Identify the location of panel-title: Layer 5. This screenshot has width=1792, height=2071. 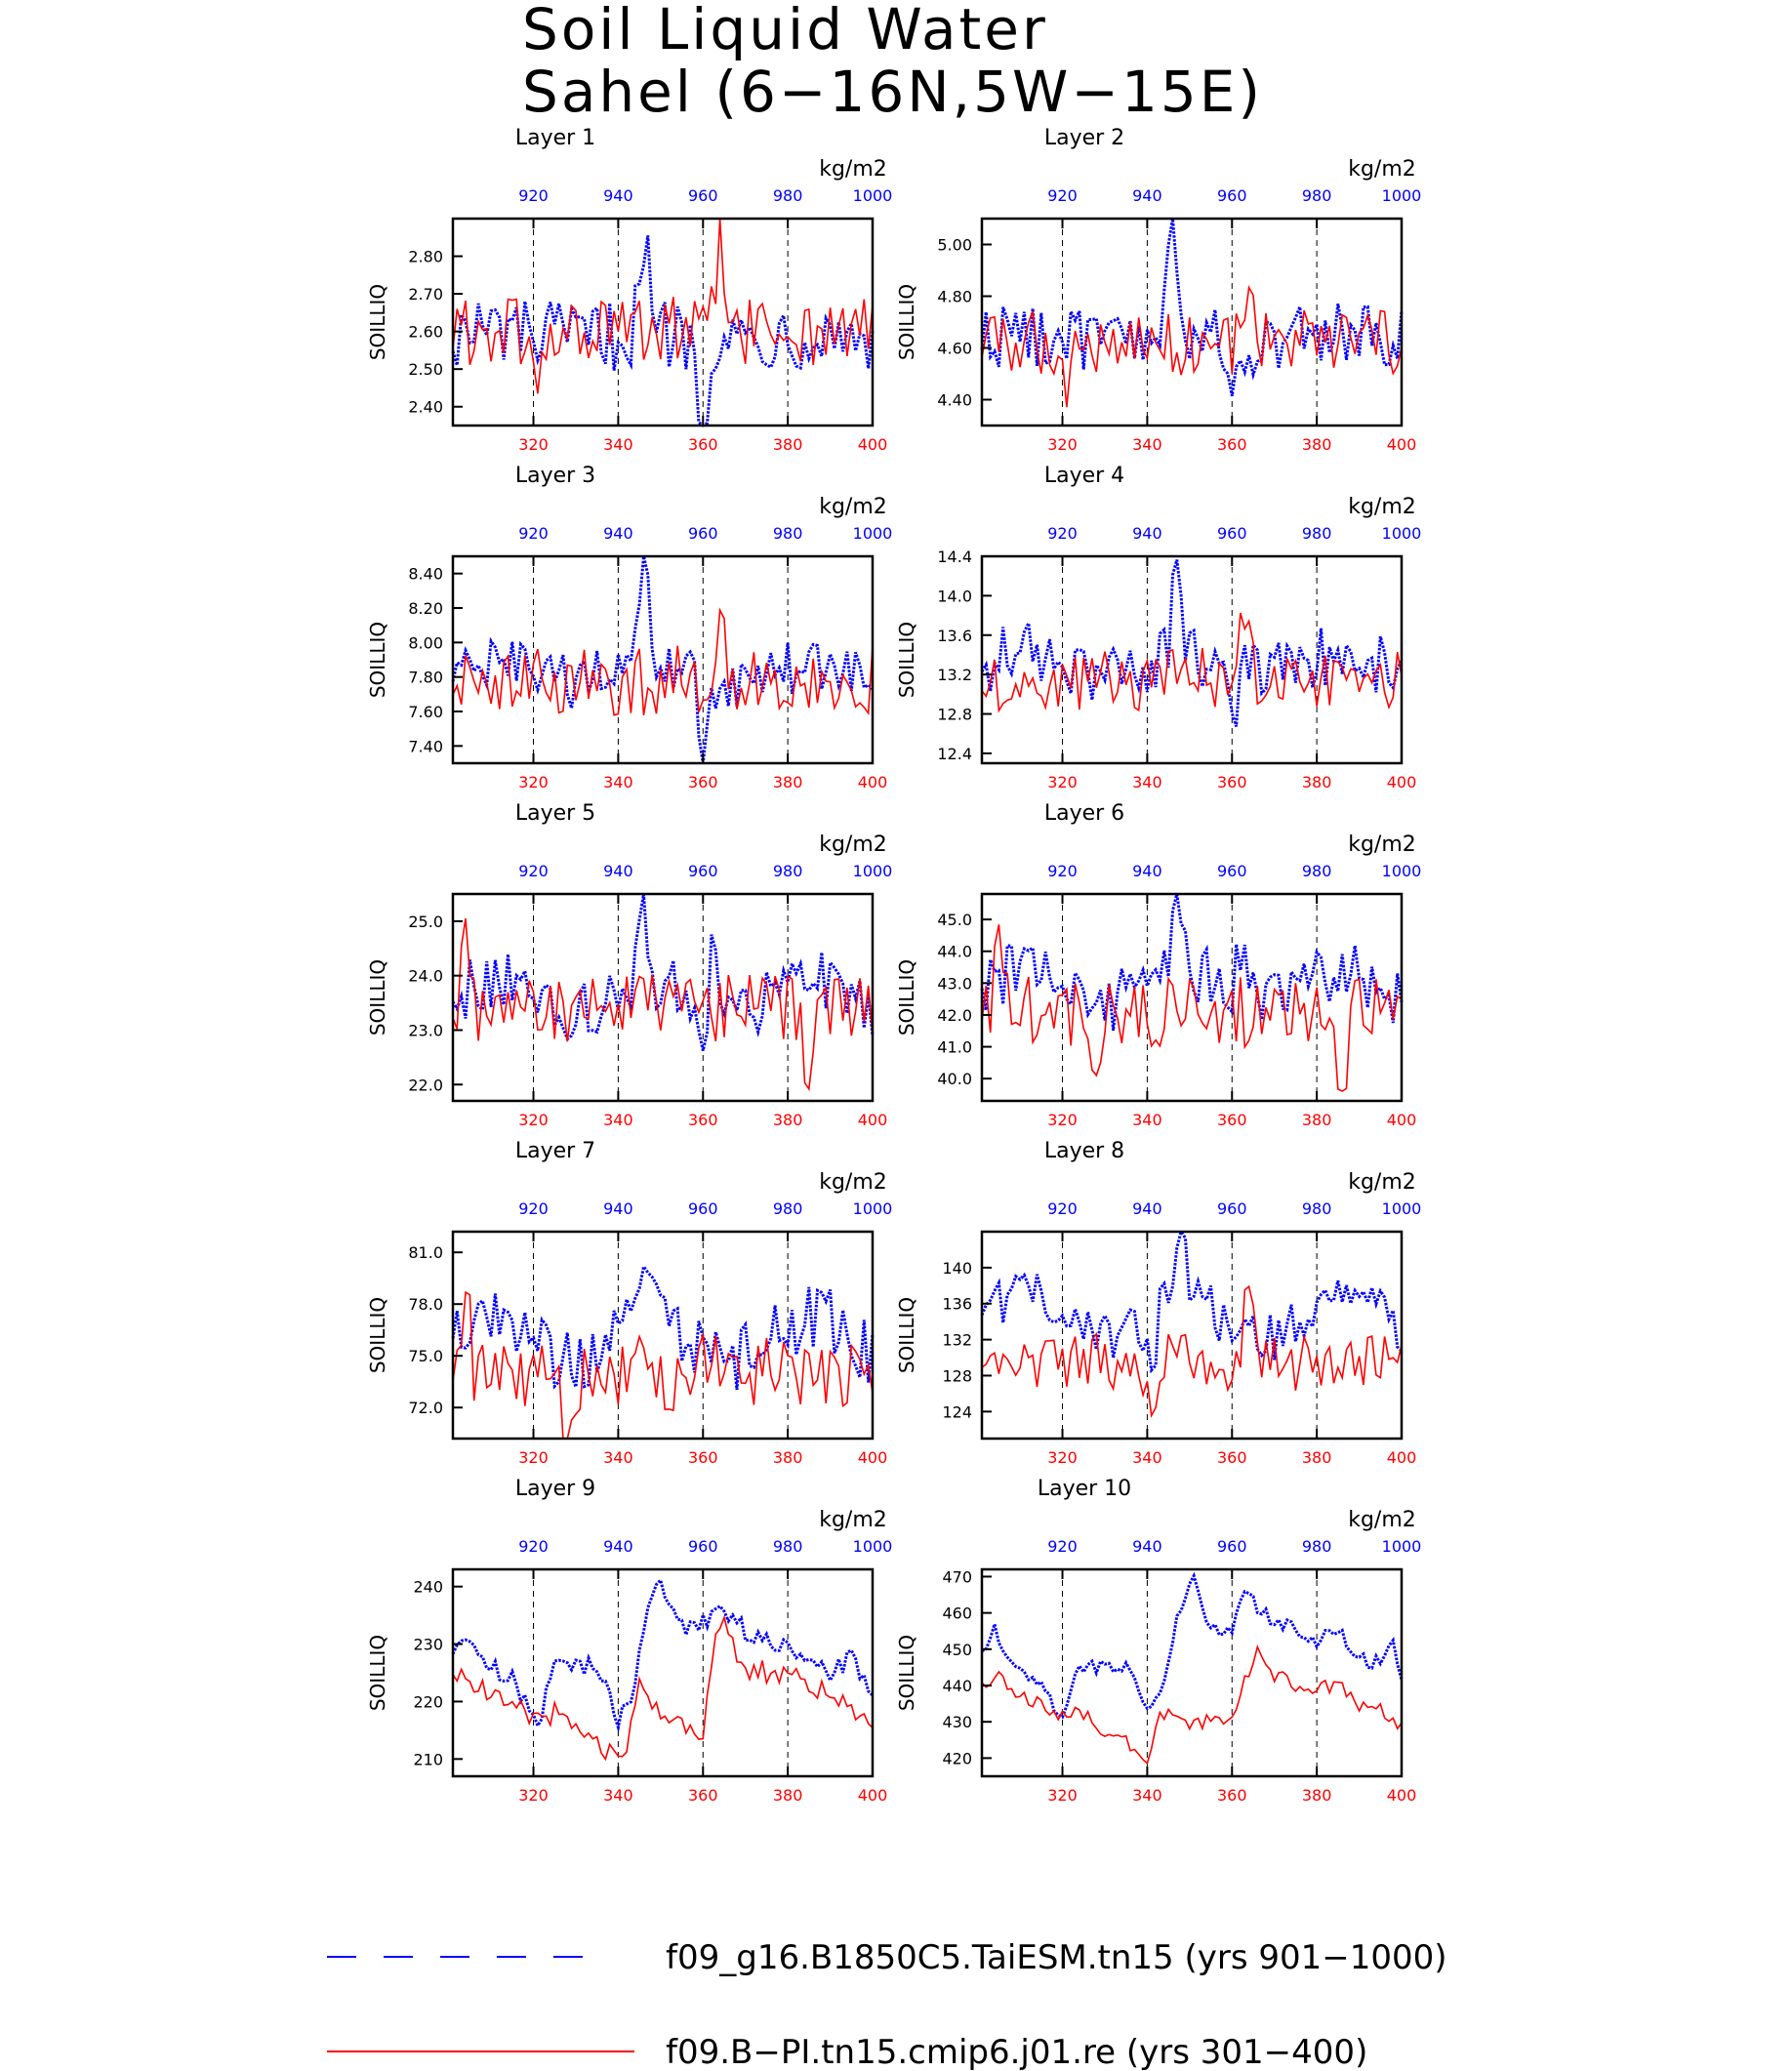
(555, 813).